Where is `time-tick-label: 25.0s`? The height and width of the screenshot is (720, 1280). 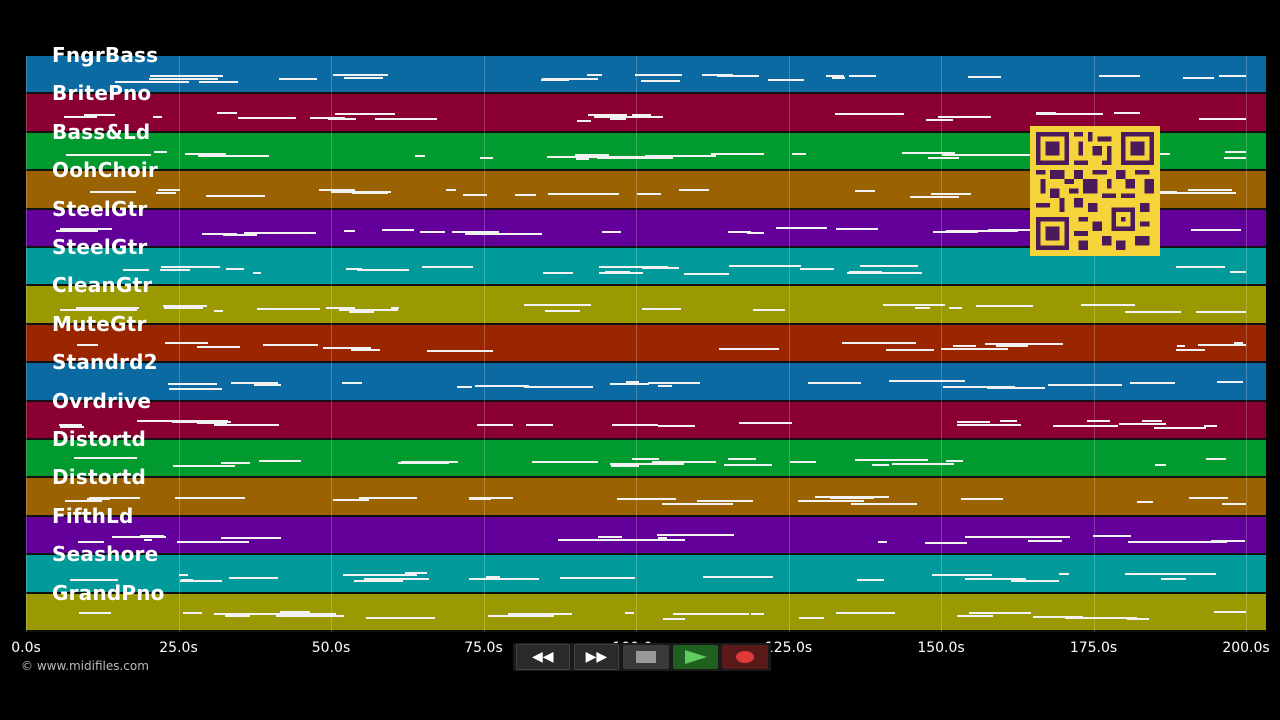 time-tick-label: 25.0s is located at coordinates (178, 648).